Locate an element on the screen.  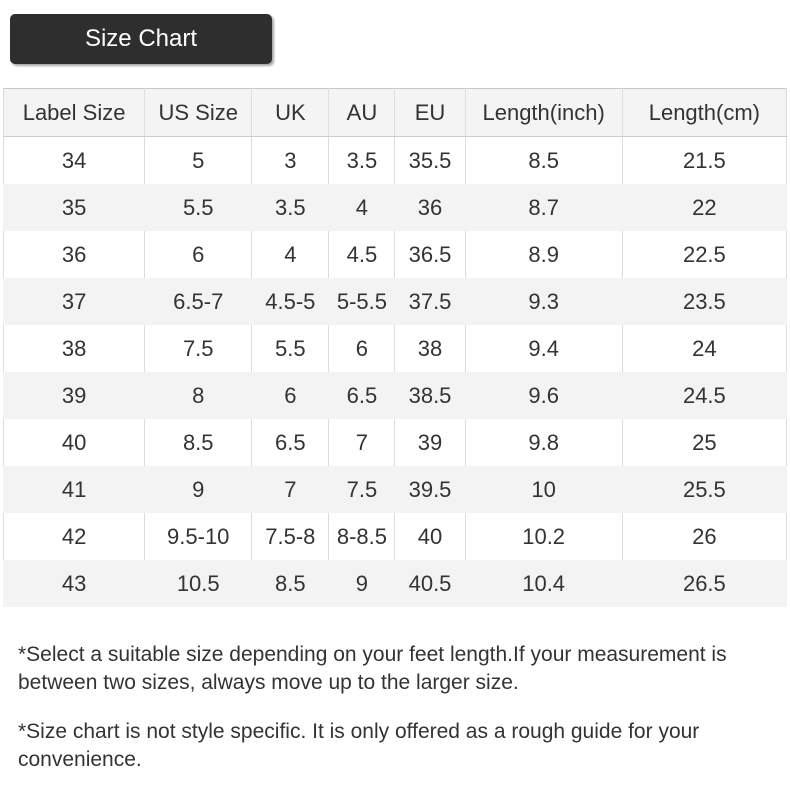
size-chart-button: Size Chart is located at coordinates (141, 39).